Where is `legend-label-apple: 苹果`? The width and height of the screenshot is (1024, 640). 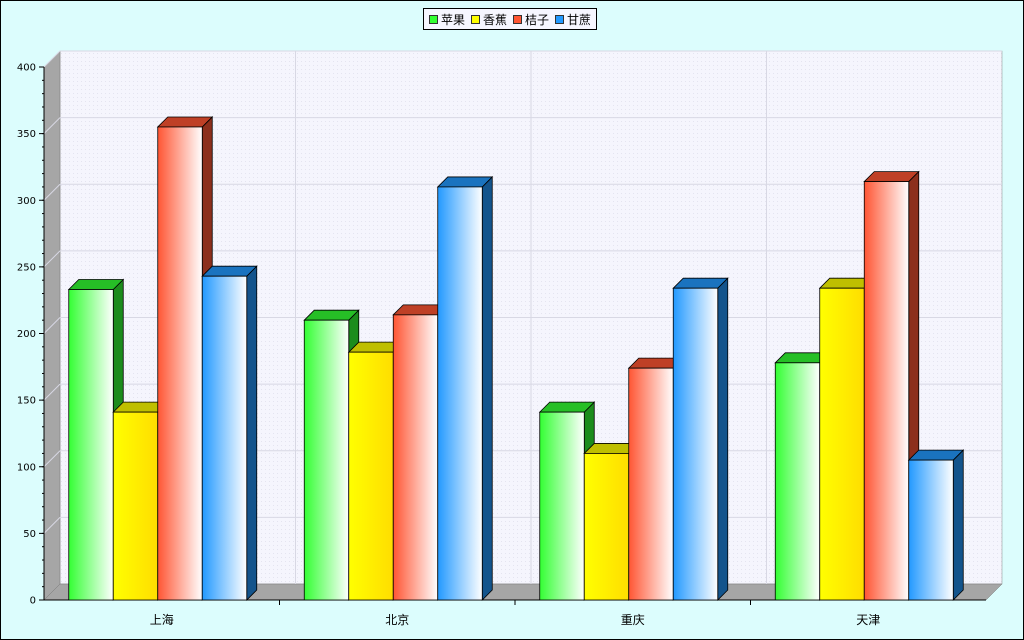 legend-label-apple: 苹果 is located at coordinates (453, 19).